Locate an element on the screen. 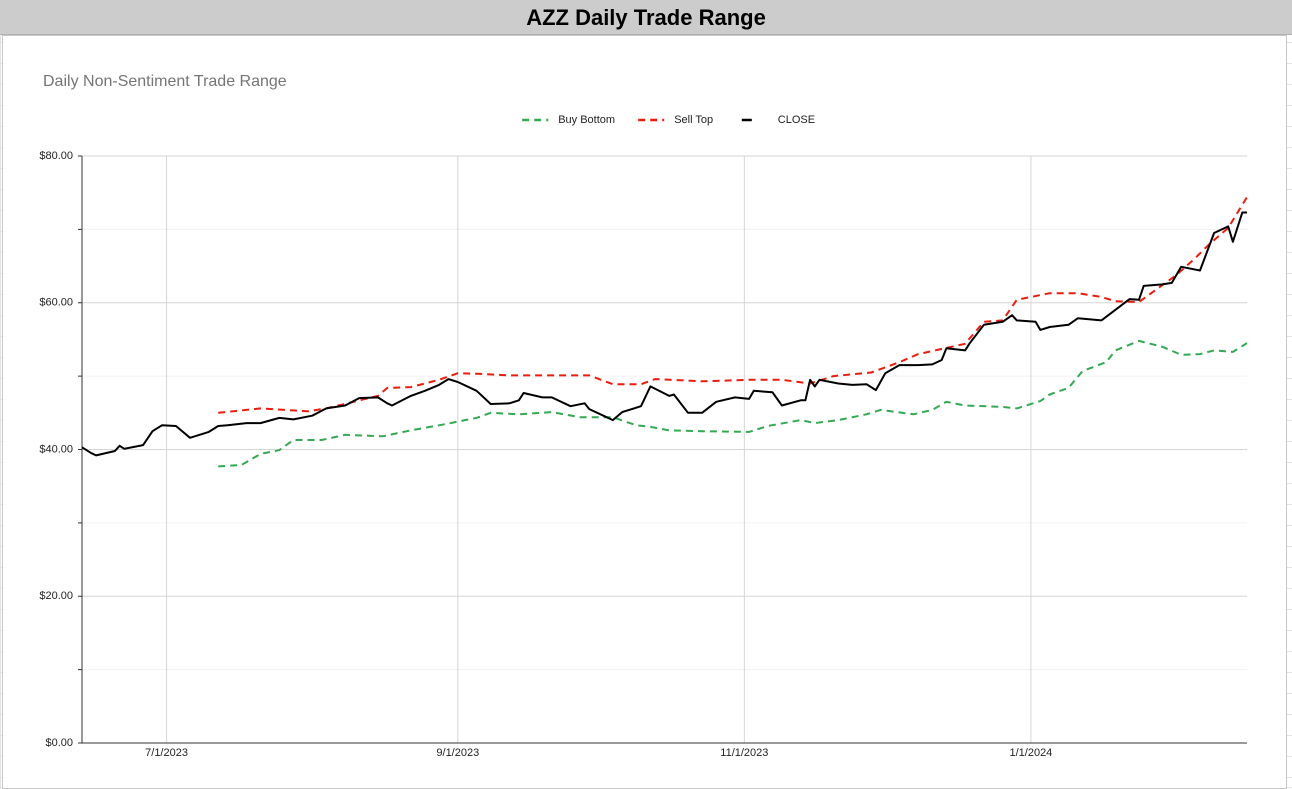  y-tick-label: $40.00 is located at coordinates (56, 449).